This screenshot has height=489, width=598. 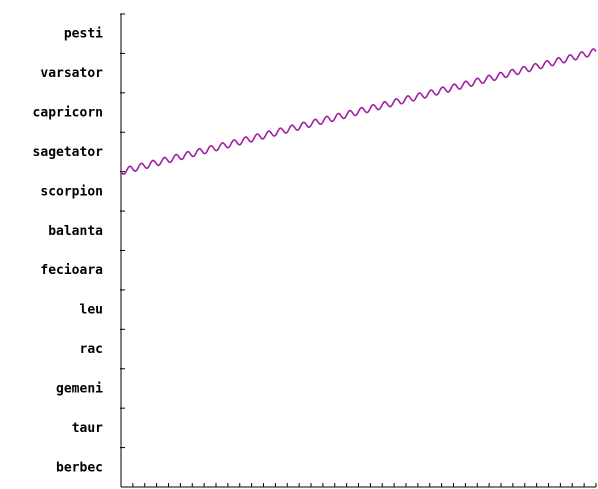 What do you see at coordinates (87, 428) in the screenshot?
I see `y-tick-label-taur: taur` at bounding box center [87, 428].